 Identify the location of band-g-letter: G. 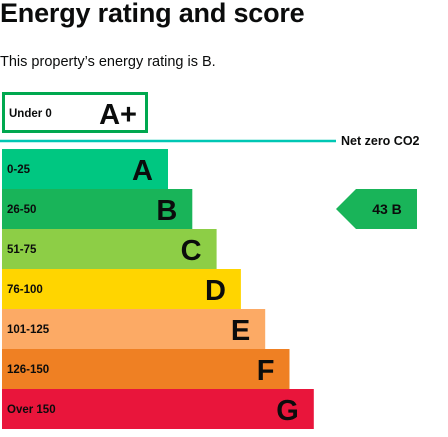
(287, 411).